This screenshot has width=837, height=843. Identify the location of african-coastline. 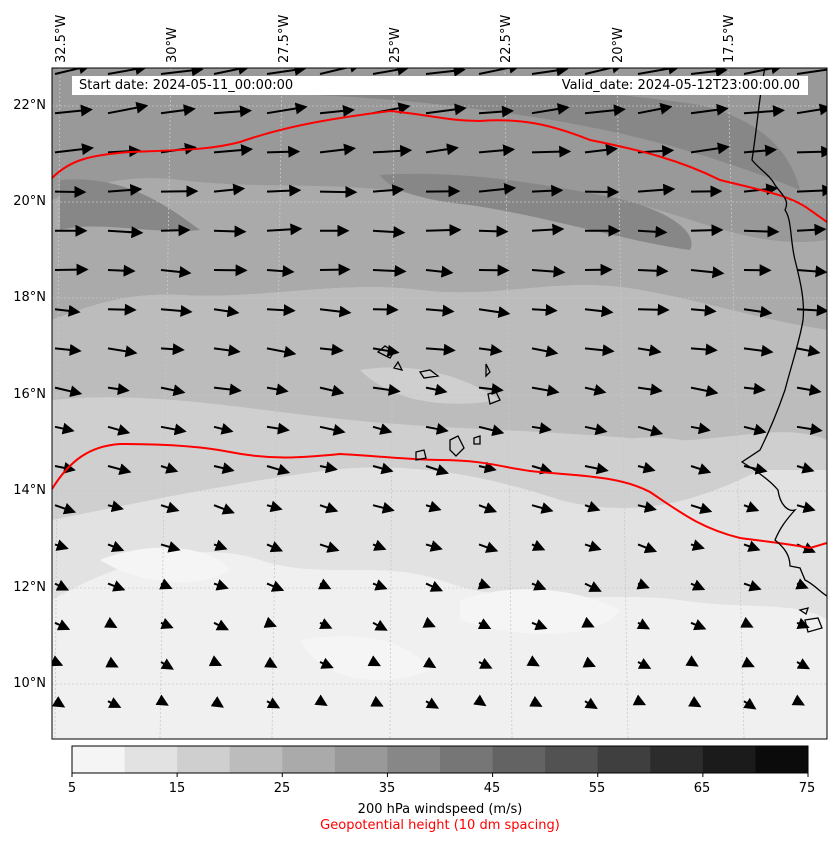
(783, 332).